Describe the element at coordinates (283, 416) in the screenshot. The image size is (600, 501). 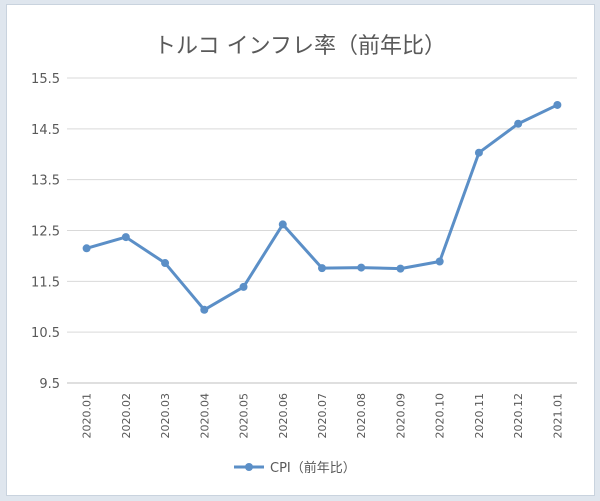
I see `x-tick-label: 2020.06` at that location.